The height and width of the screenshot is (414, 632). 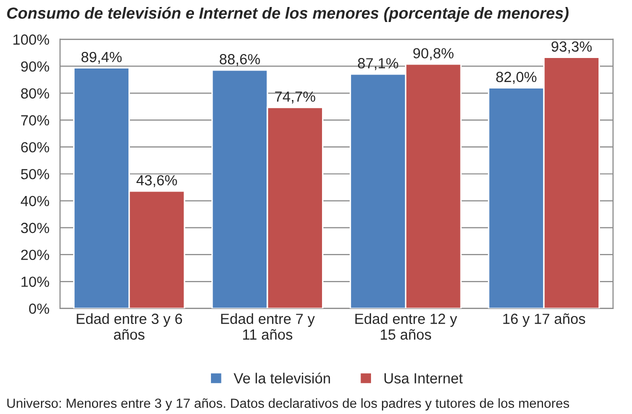 What do you see at coordinates (406, 326) in the screenshot?
I see `x-tick-label: Edad entre 12 y 15 años` at bounding box center [406, 326].